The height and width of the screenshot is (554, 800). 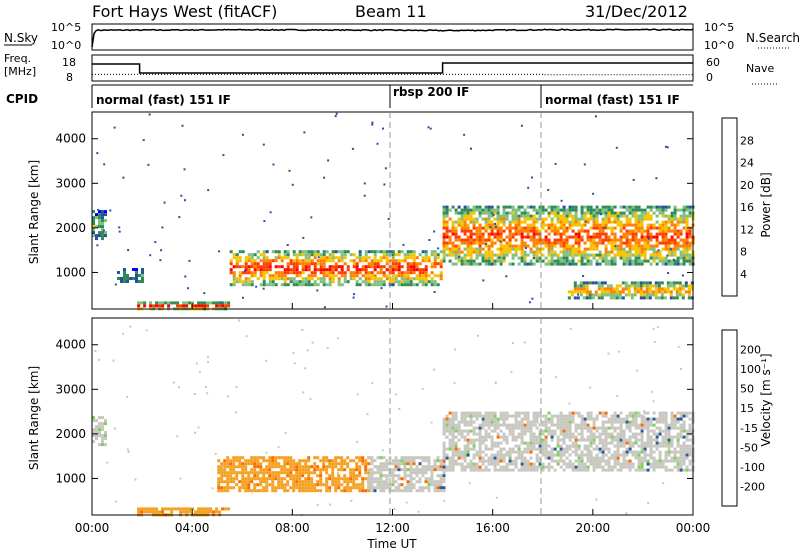 What do you see at coordinates (750, 369) in the screenshot?
I see `vel-cbar-tick: 100` at bounding box center [750, 369].